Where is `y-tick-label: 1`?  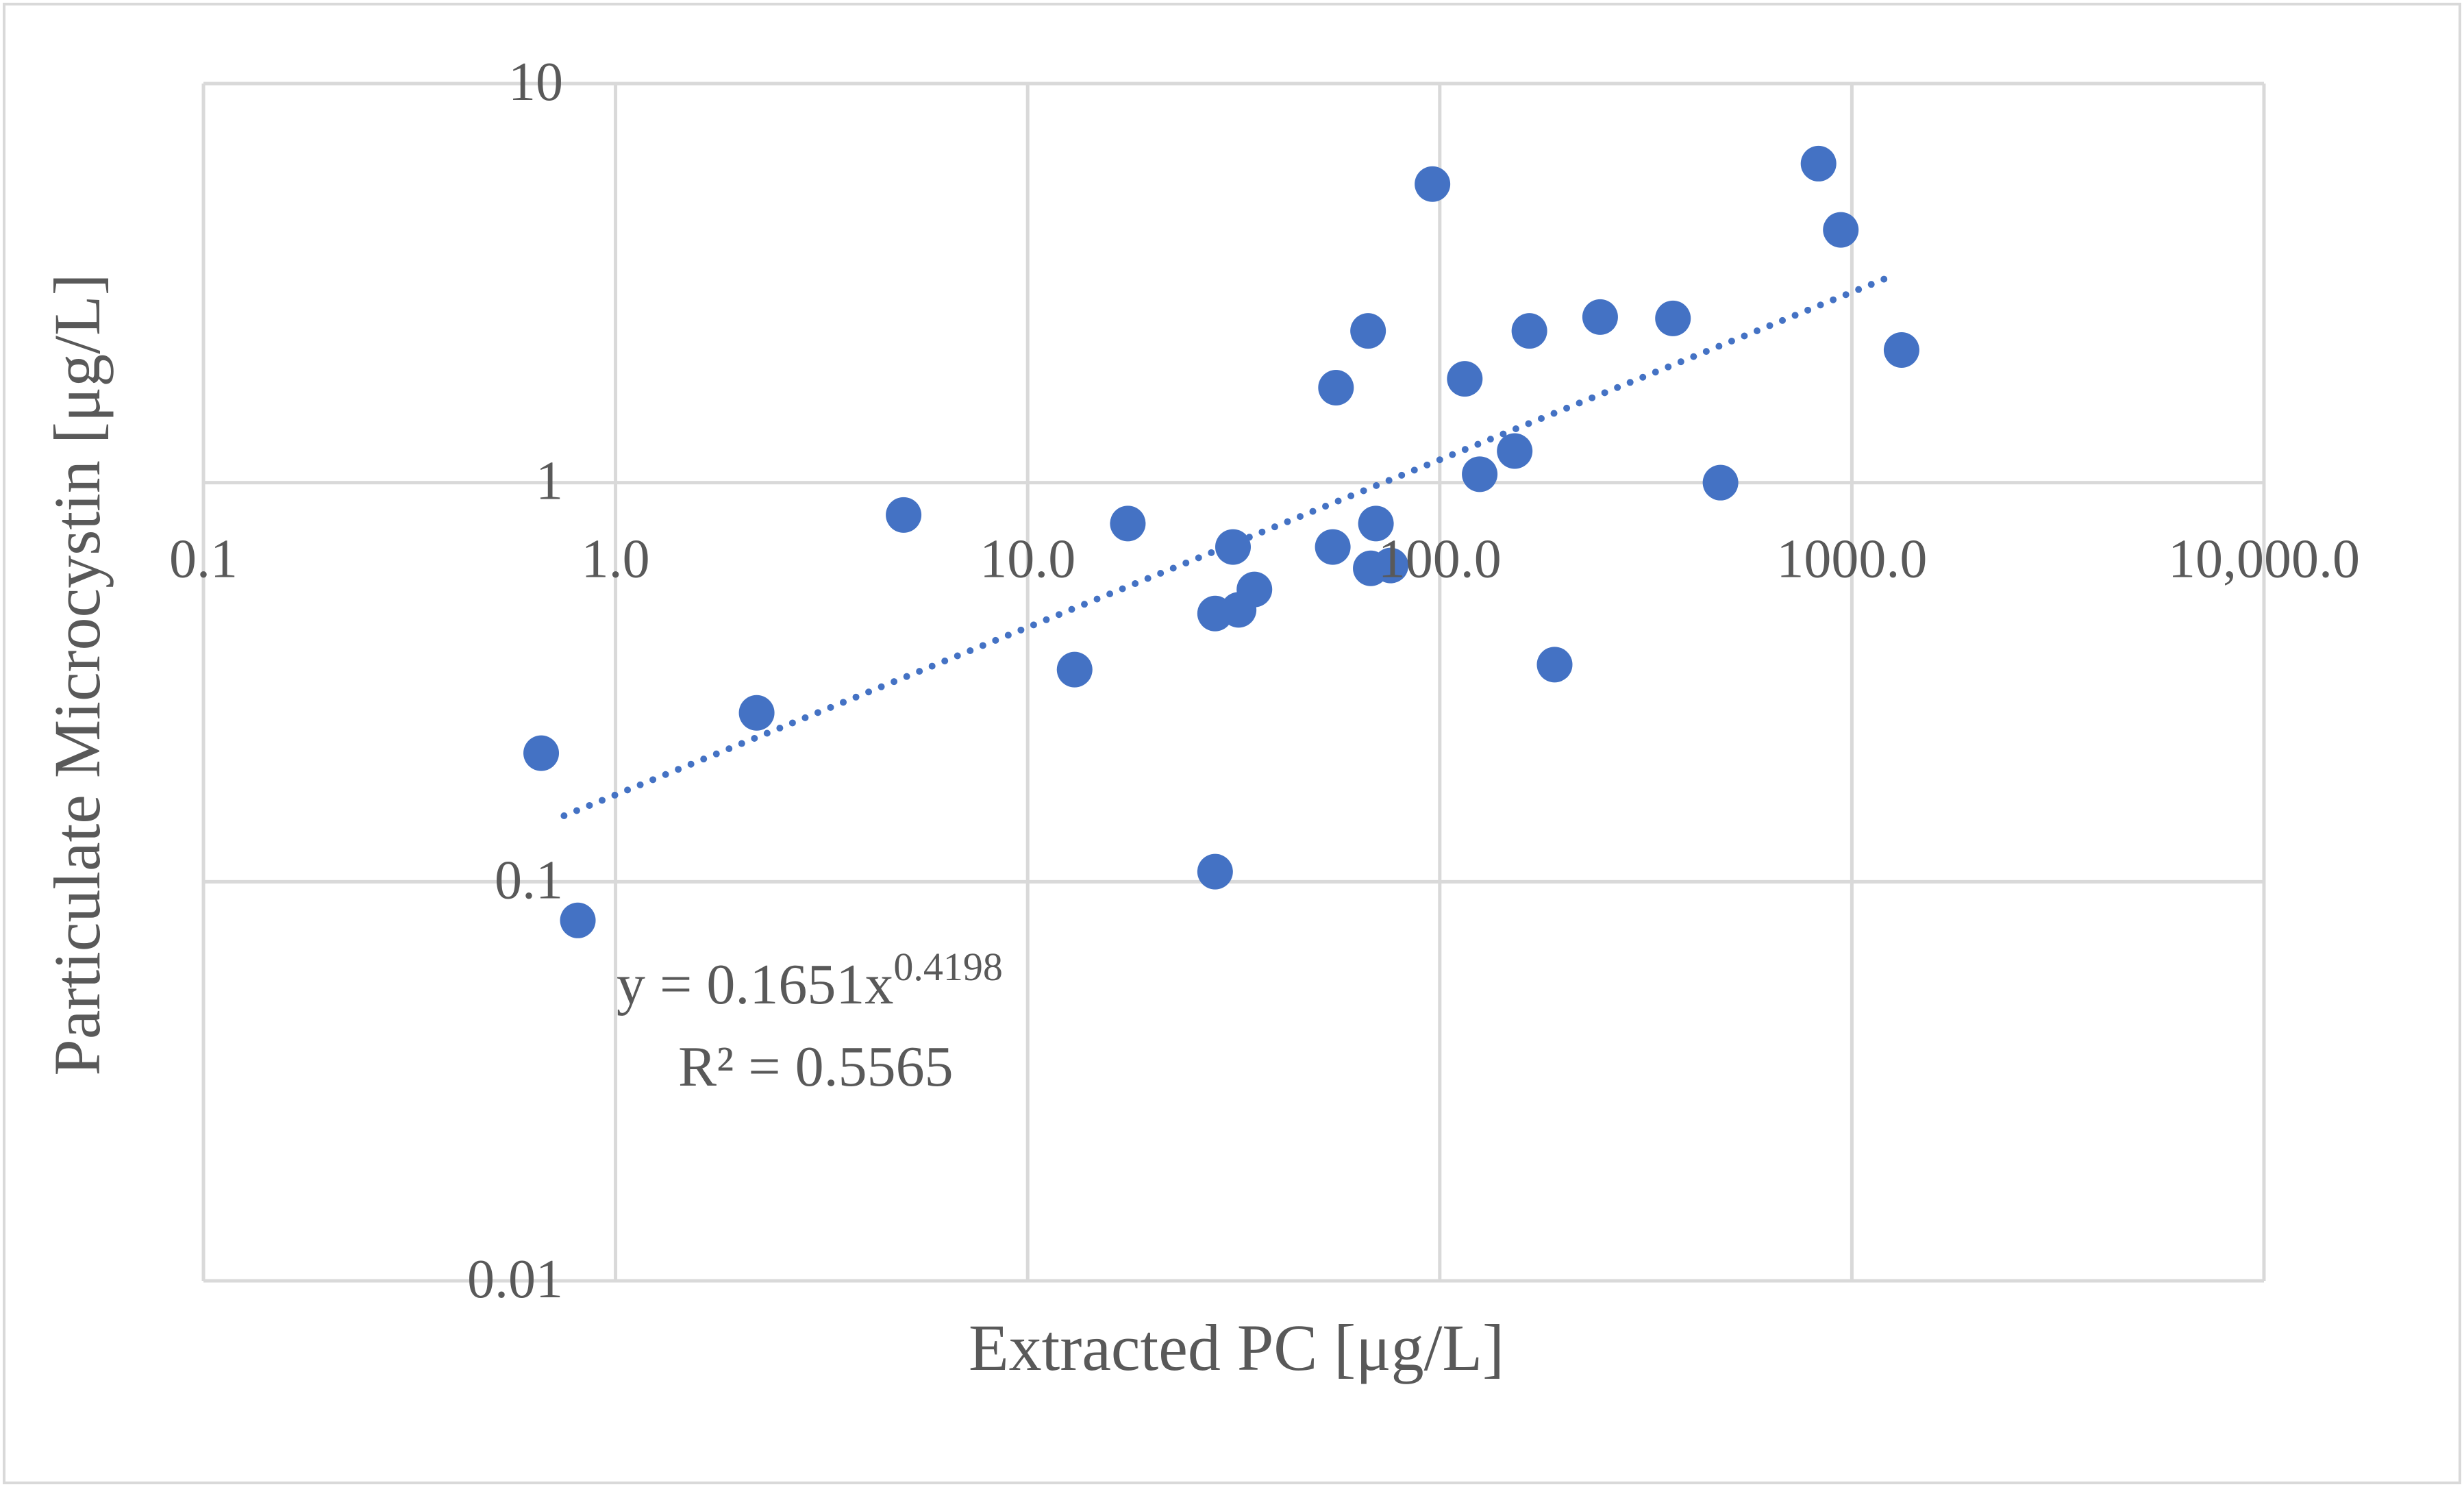
y-tick-label: 1 is located at coordinates (549, 481).